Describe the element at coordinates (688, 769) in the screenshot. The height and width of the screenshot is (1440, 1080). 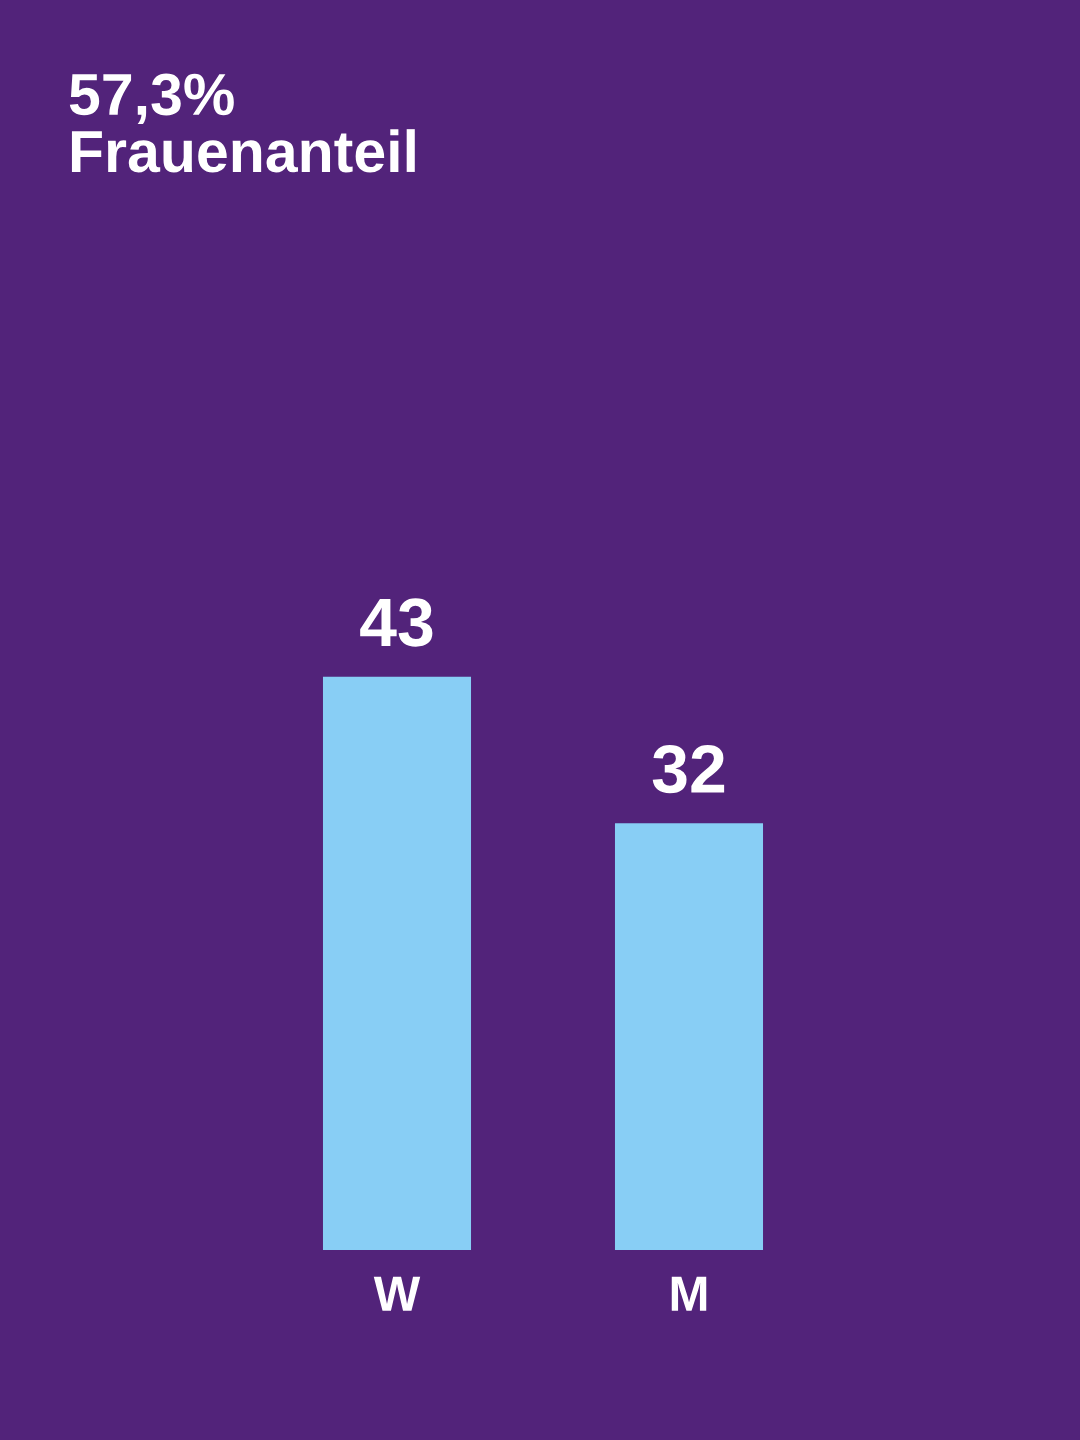
I see `data-label: 32` at that location.